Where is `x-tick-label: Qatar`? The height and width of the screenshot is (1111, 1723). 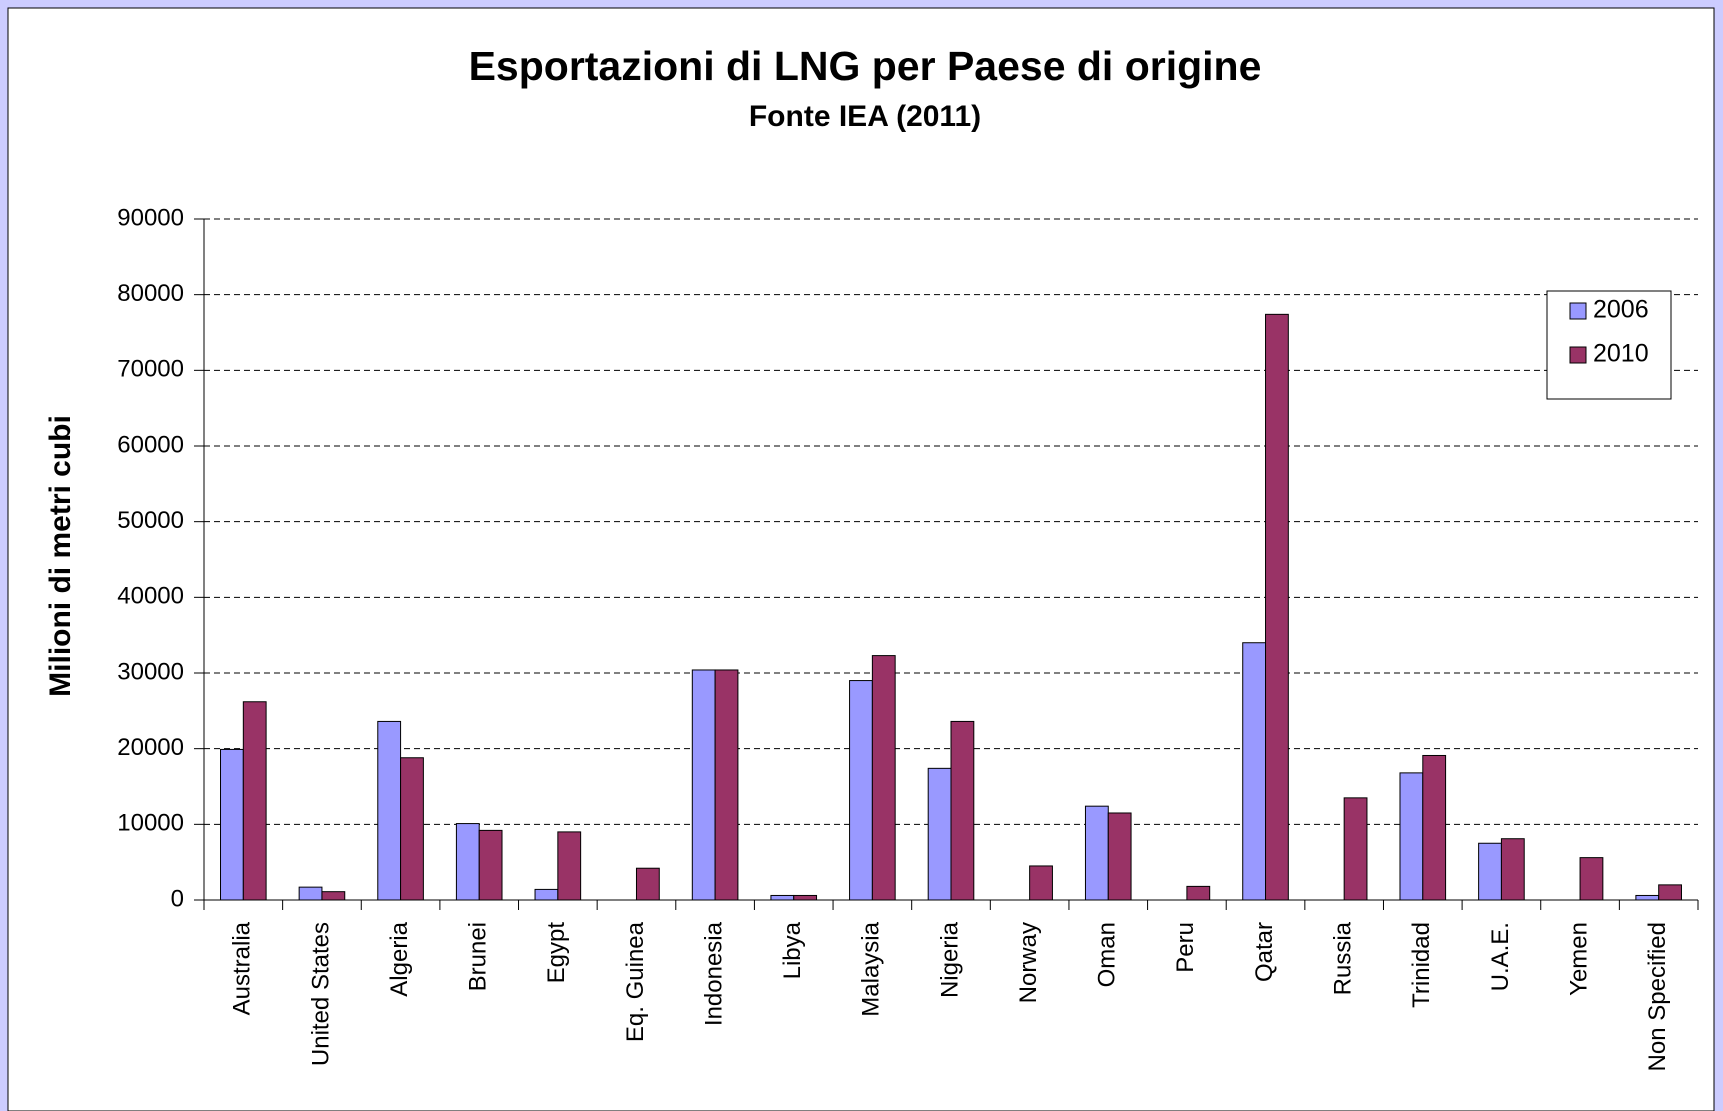
x-tick-label: Qatar is located at coordinates (1264, 952).